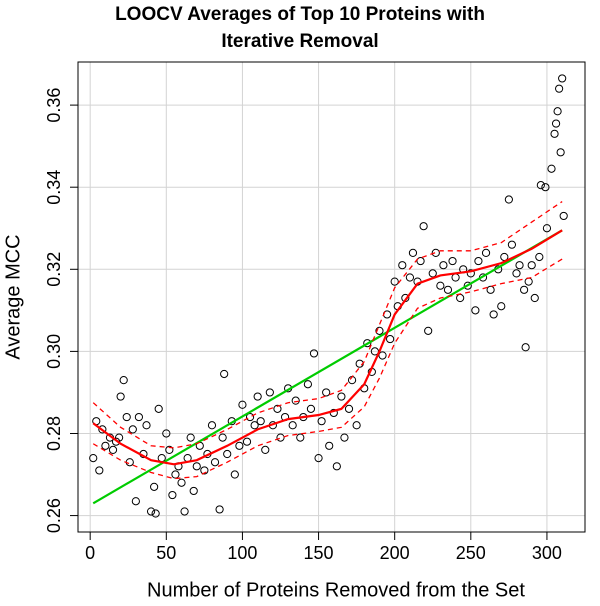 This screenshot has width=600, height=606. What do you see at coordinates (54, 515) in the screenshot?
I see `y-tick-label: 0.26` at bounding box center [54, 515].